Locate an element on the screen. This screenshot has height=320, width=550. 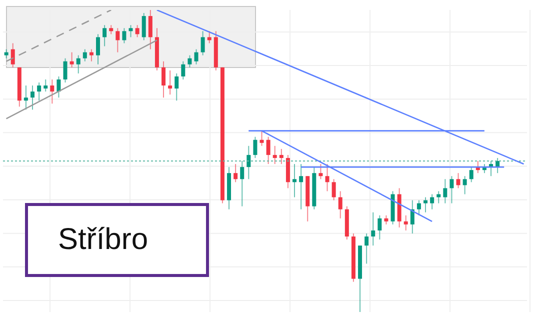
annotation: Stříbro is located at coordinates (103, 240).